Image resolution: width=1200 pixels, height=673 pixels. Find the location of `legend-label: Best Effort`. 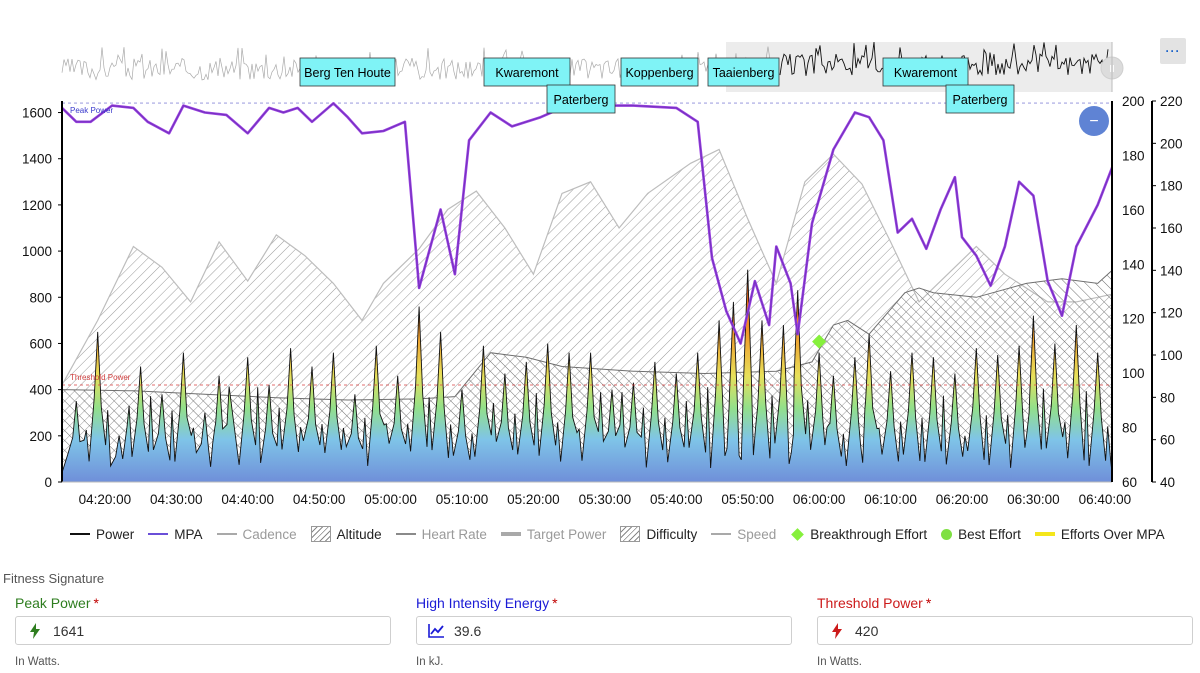

legend-label: Best Effort is located at coordinates (989, 534).